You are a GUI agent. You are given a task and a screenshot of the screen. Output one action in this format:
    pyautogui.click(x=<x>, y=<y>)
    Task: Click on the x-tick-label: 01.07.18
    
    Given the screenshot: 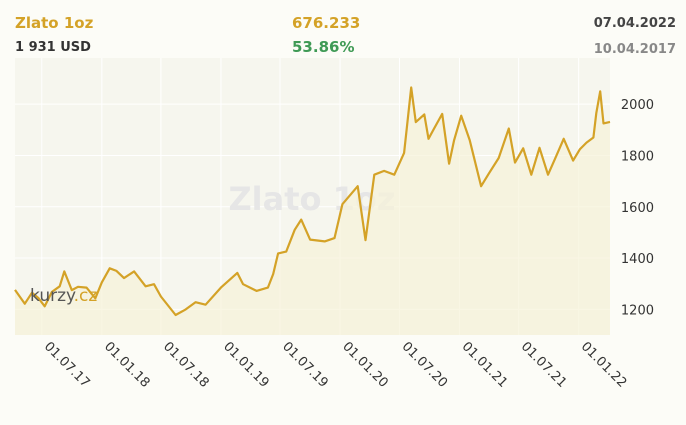 What is the action you would take?
    pyautogui.click(x=186, y=365)
    